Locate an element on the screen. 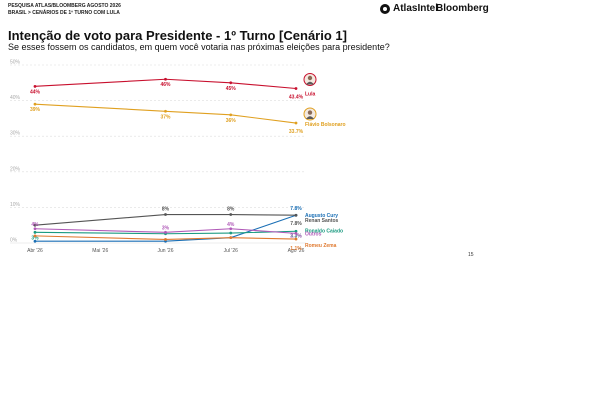 The height and width of the screenshot is (400, 600). y-tick-label: 50% is located at coordinates (15, 63).